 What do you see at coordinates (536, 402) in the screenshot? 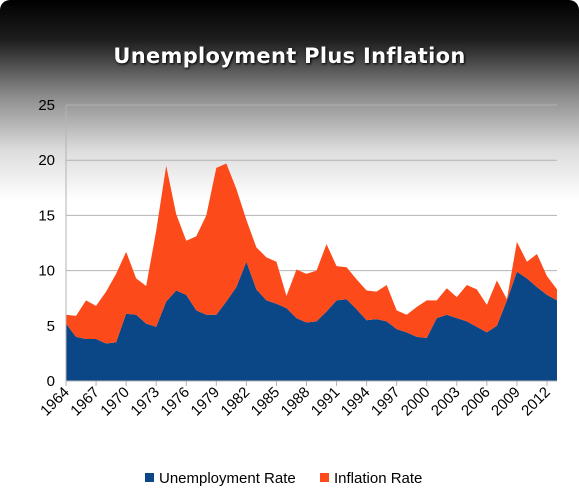
I see `x-tick-label: 2012` at bounding box center [536, 402].